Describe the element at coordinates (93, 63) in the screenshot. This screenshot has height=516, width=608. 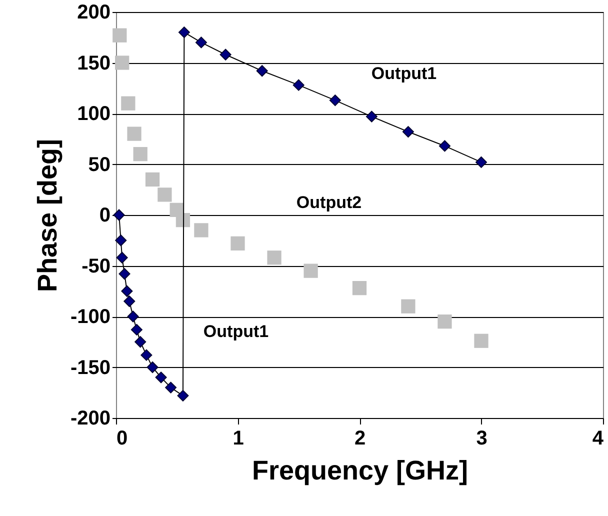
I see `y-tick-label: 150` at that location.